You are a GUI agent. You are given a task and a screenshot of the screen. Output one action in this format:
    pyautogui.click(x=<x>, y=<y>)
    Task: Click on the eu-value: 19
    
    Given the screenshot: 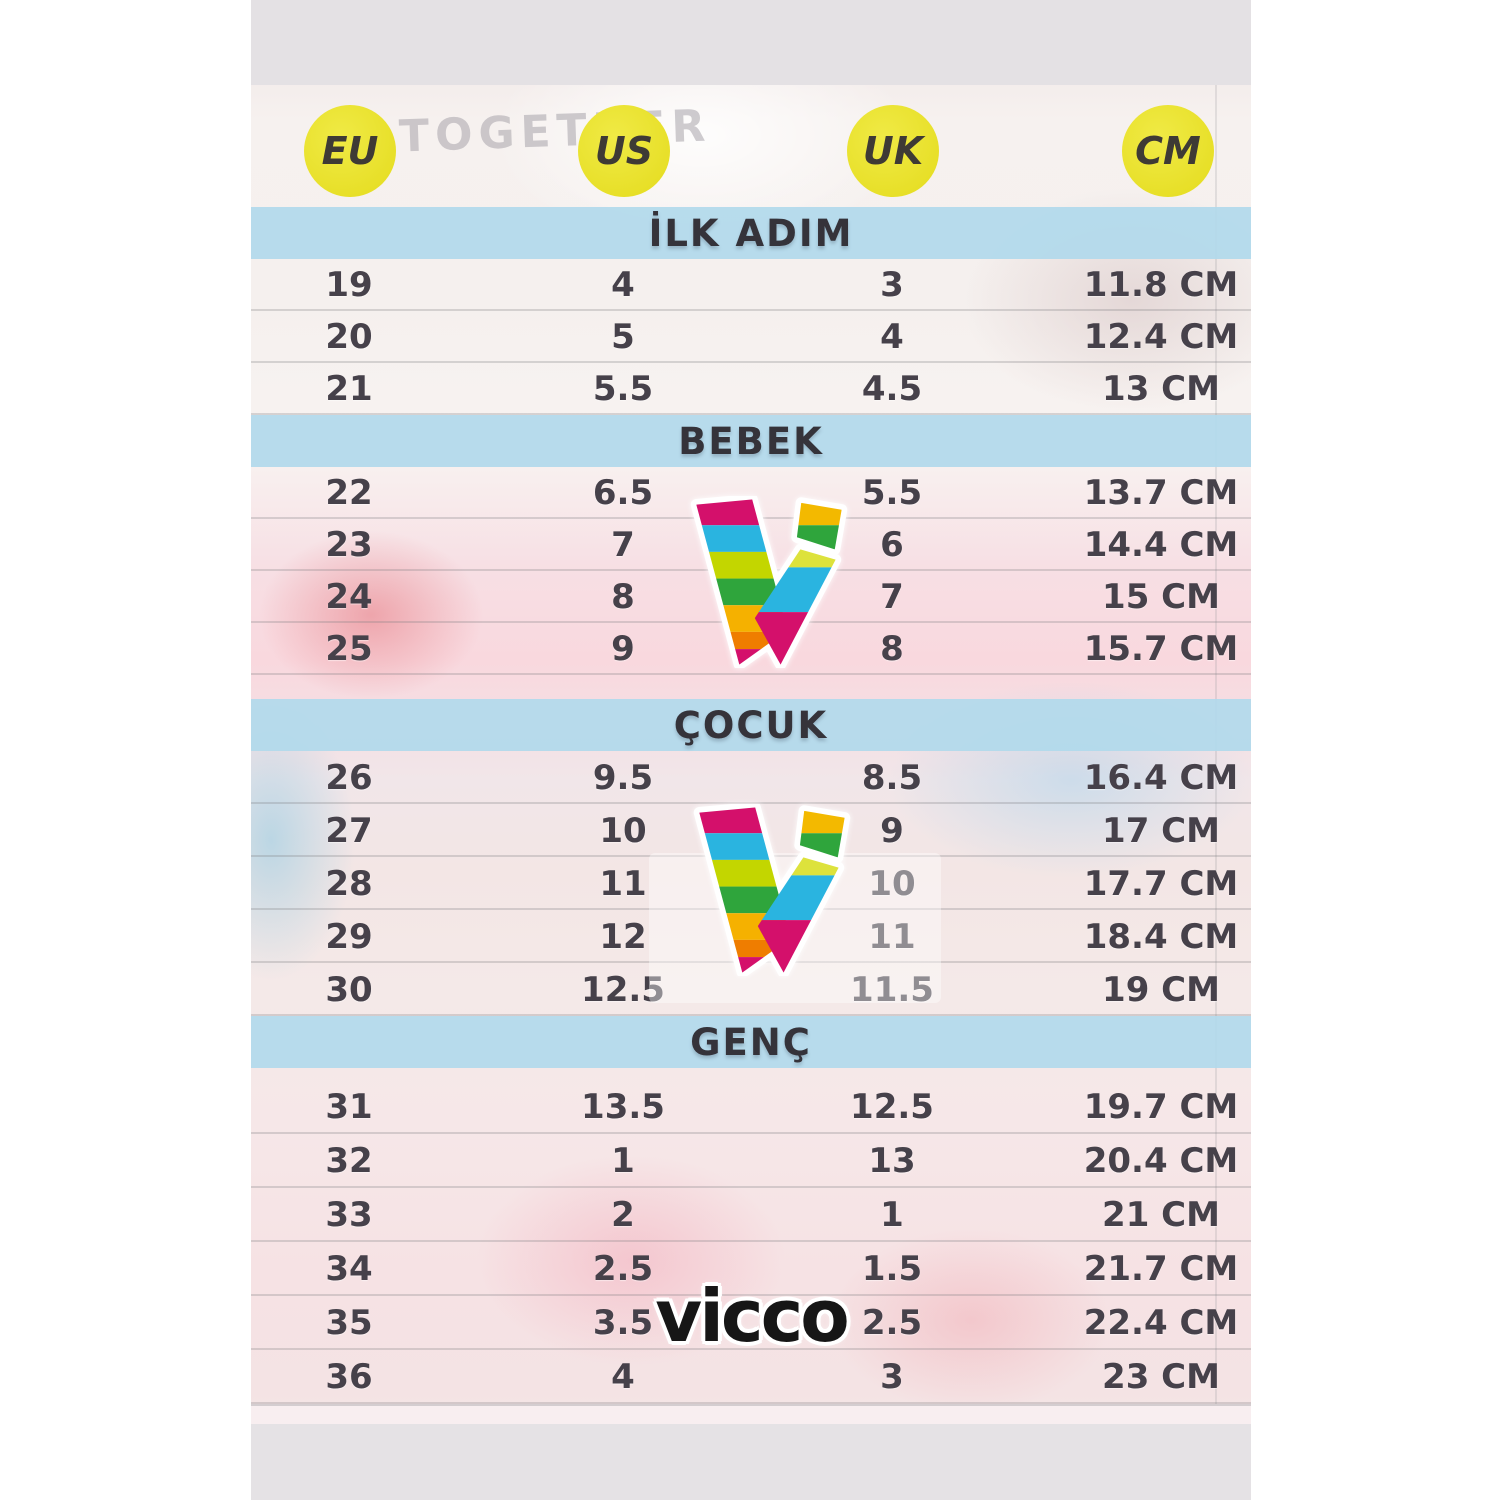 What is the action you would take?
    pyautogui.click(x=349, y=285)
    